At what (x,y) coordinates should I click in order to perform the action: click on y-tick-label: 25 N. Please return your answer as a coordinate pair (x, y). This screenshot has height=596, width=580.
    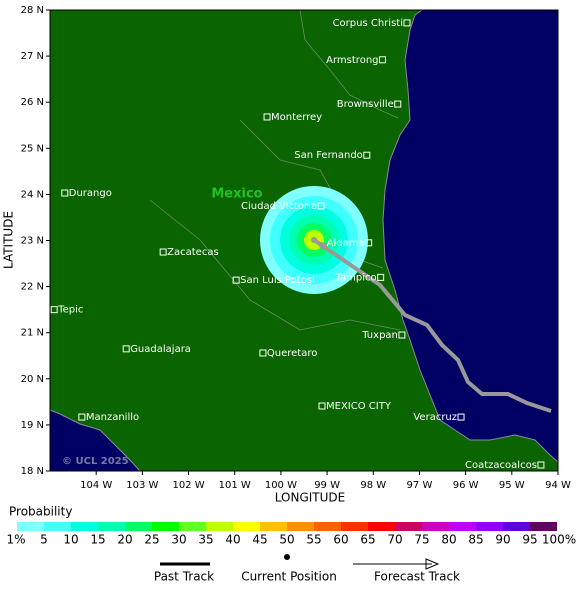
    Looking at the image, I should click on (32, 148).